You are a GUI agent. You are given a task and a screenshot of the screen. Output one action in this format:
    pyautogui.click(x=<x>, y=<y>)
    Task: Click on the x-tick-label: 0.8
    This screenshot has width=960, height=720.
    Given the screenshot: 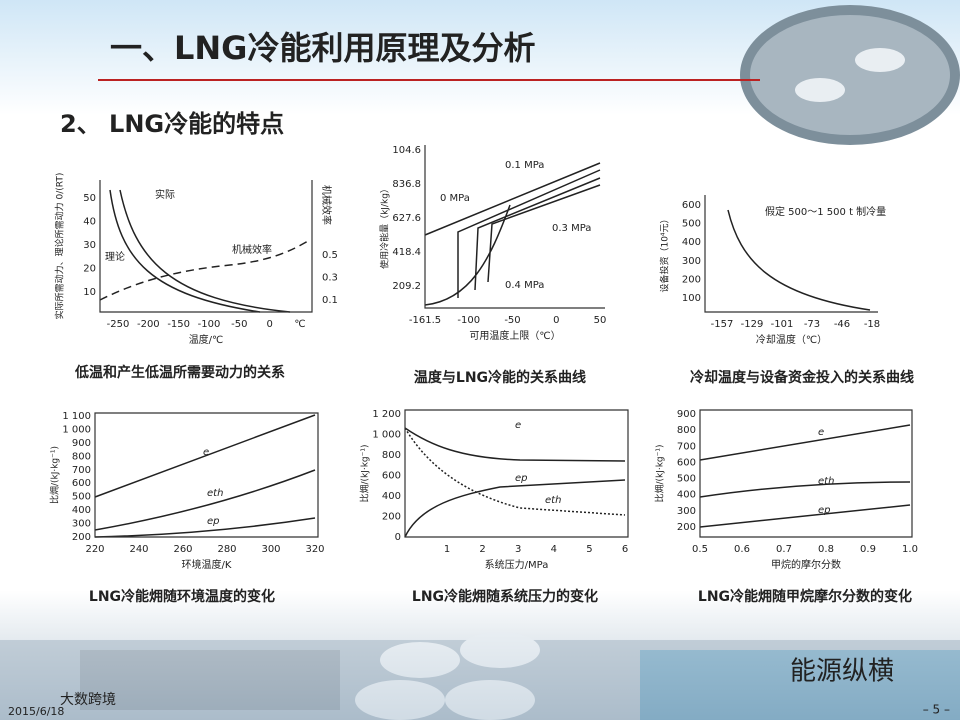 What is the action you would take?
    pyautogui.click(x=826, y=549)
    